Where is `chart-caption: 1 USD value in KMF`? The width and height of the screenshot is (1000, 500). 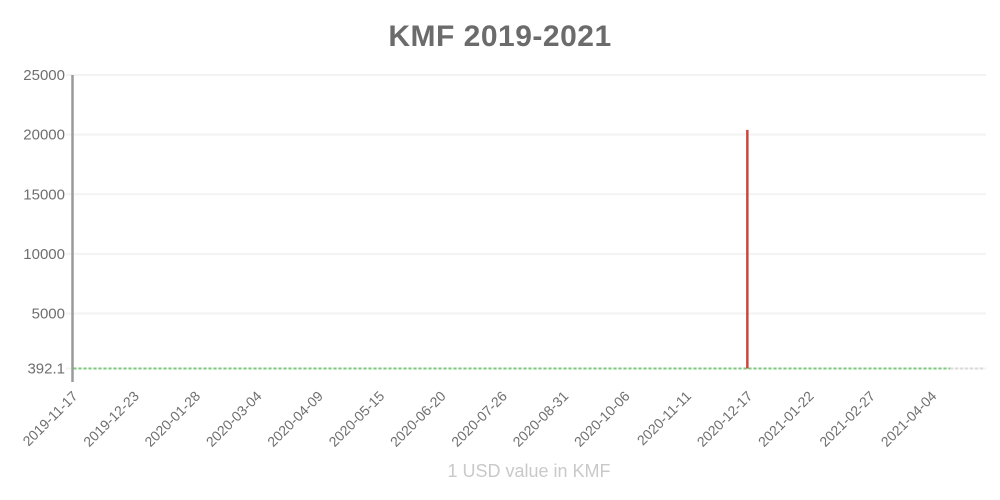
chart-caption: 1 USD value in KMF is located at coordinates (529, 471).